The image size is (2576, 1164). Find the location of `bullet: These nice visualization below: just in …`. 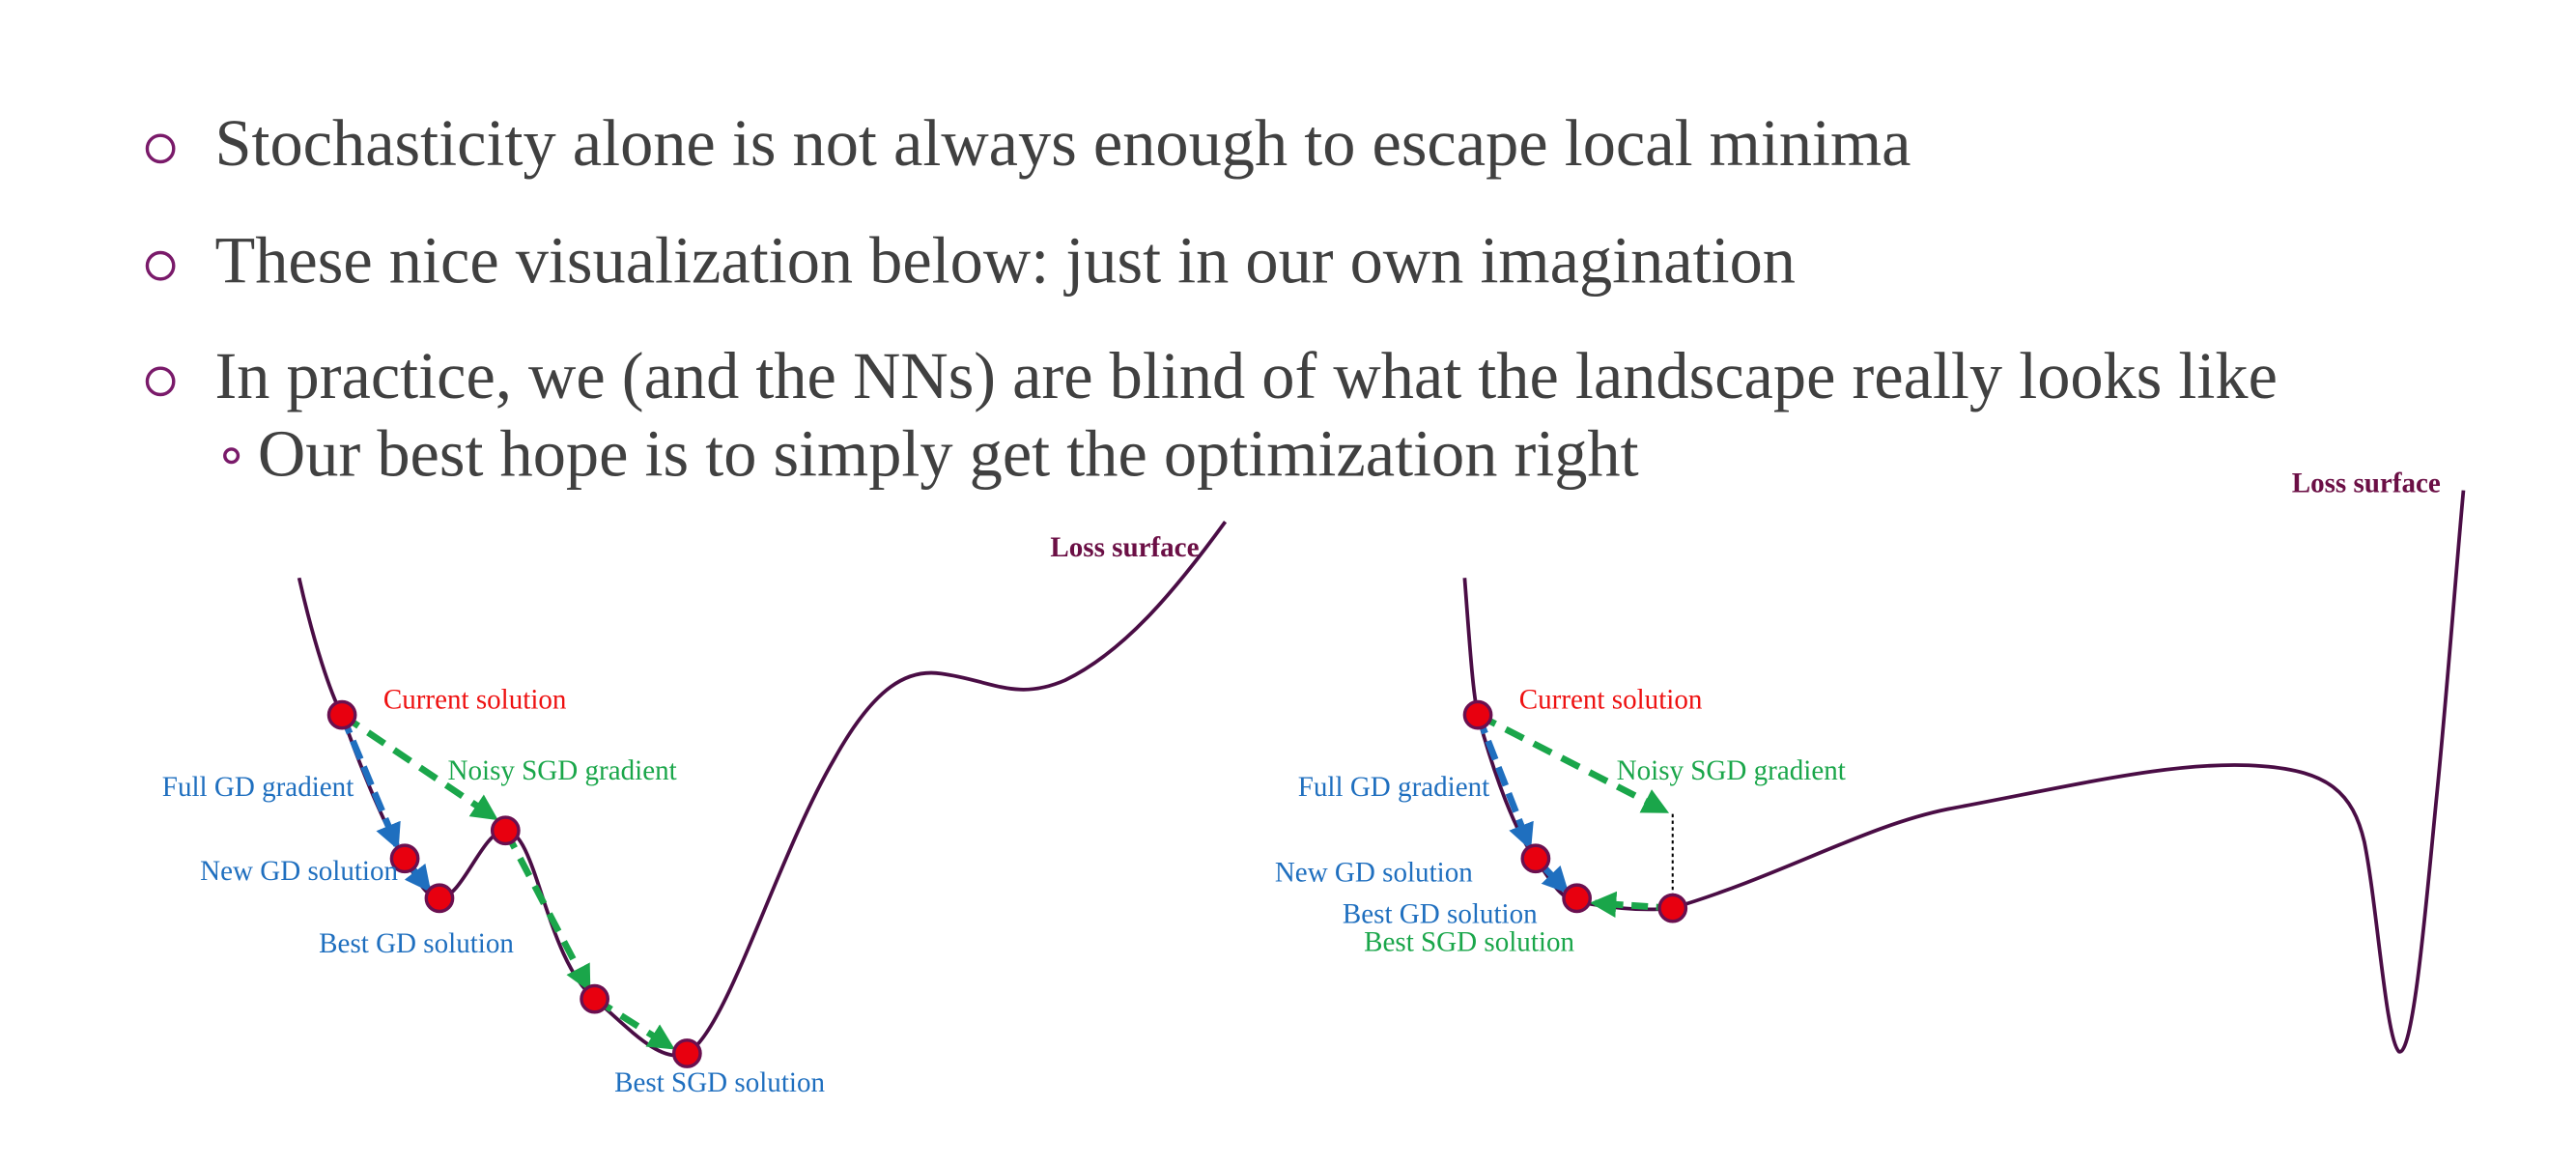

bullet: These nice visualization below: just in … is located at coordinates (1006, 260).